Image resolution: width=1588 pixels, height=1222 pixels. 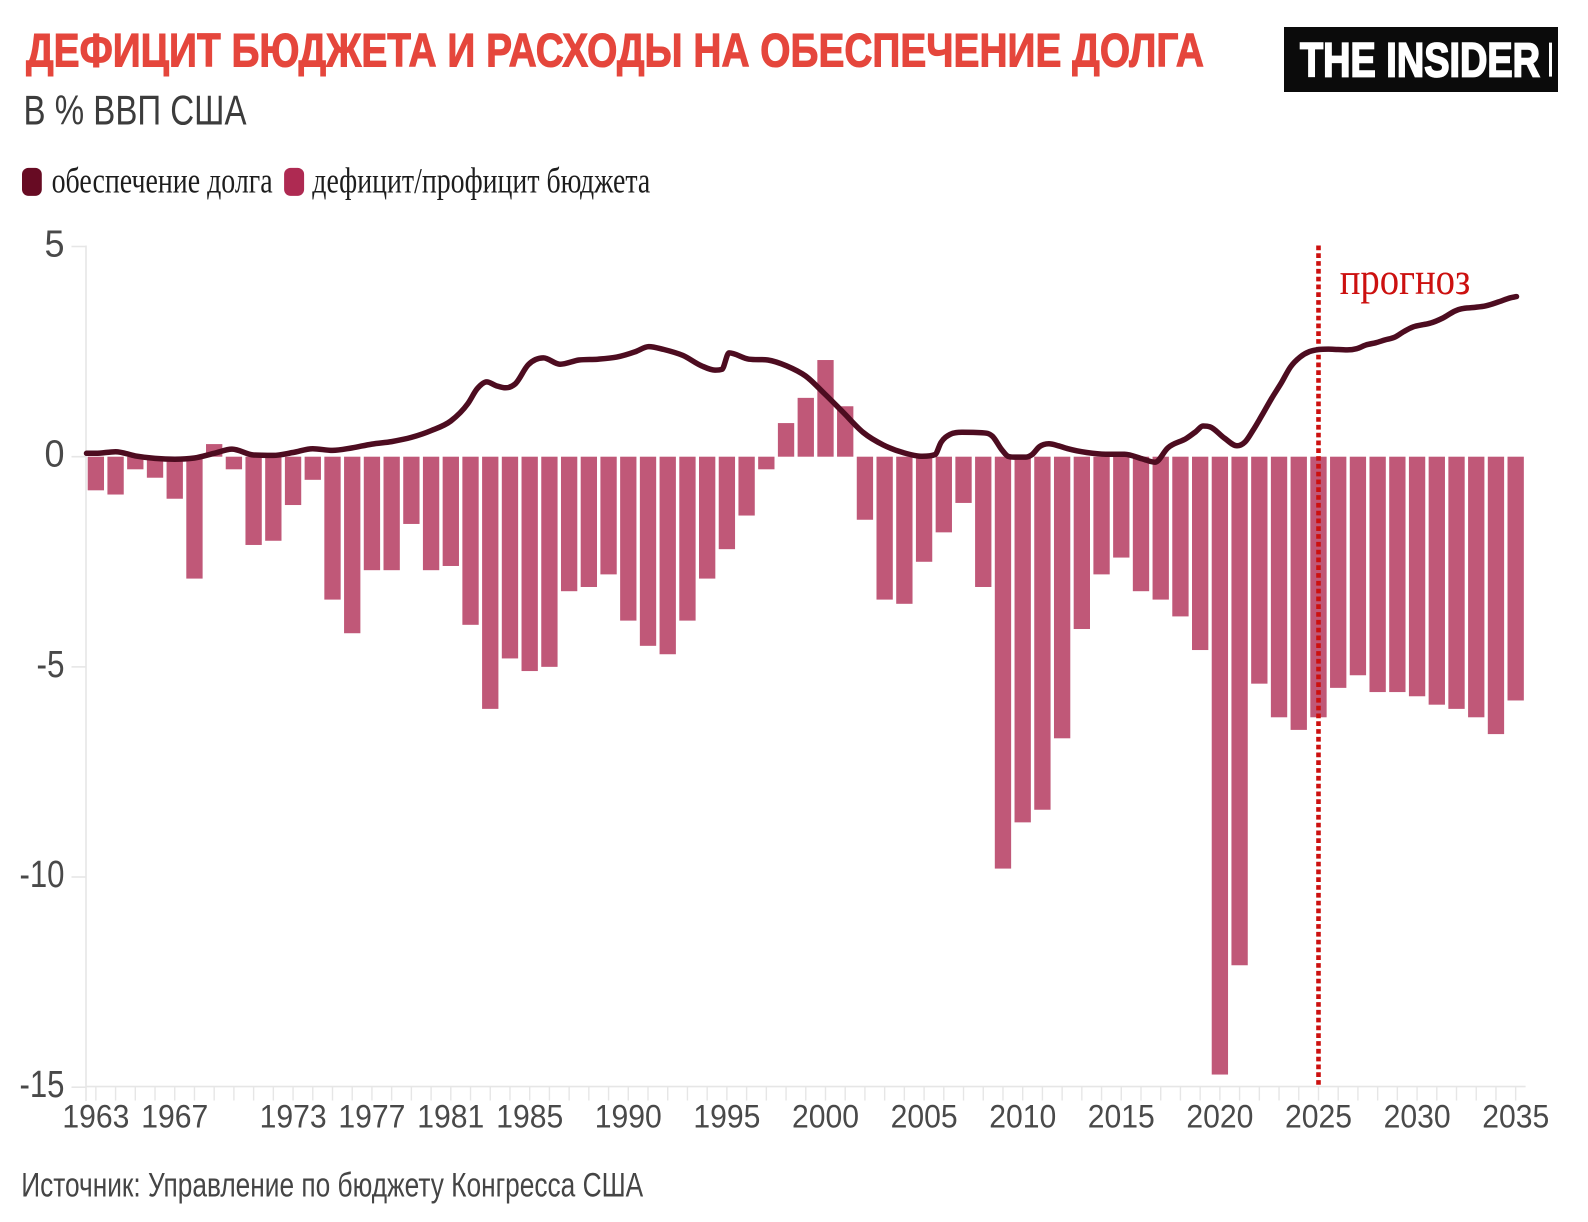 What do you see at coordinates (42, 875) in the screenshot?
I see `svg-text: -10` at bounding box center [42, 875].